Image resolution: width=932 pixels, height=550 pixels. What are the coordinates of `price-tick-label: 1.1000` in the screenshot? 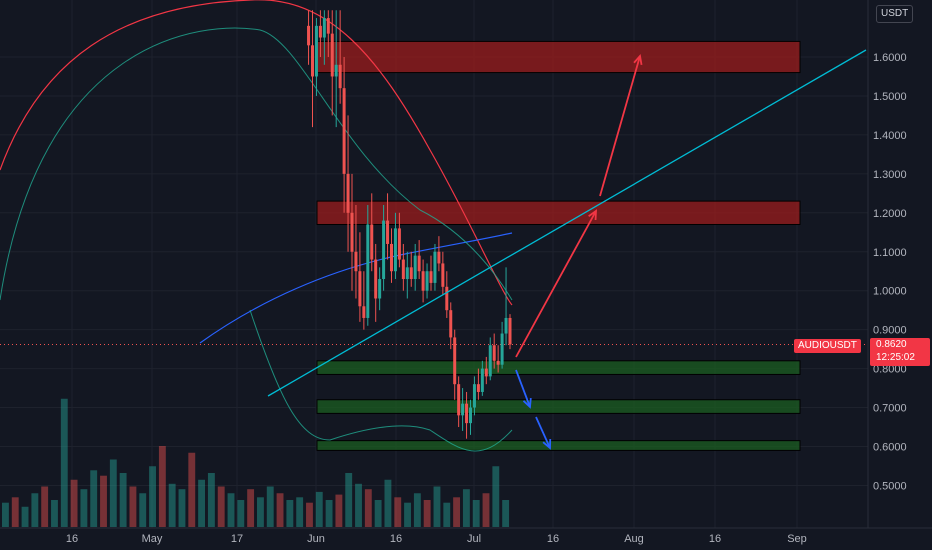 It's located at (890, 253).